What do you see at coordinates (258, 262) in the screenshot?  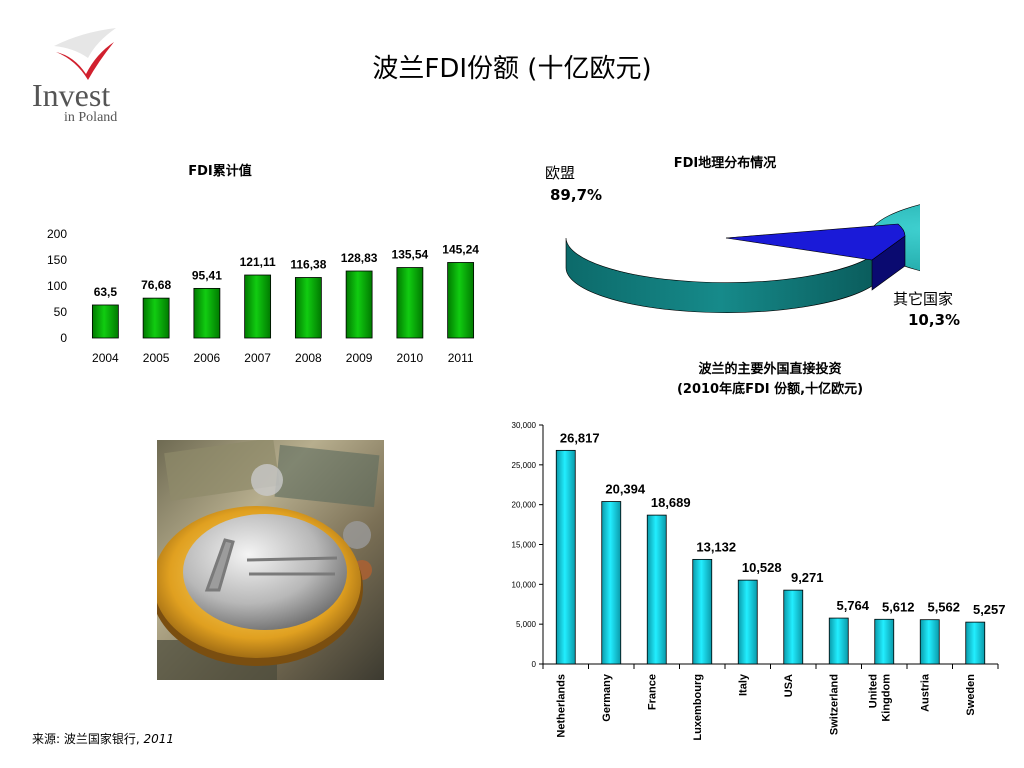 I see `value-label-2007: 121,11` at bounding box center [258, 262].